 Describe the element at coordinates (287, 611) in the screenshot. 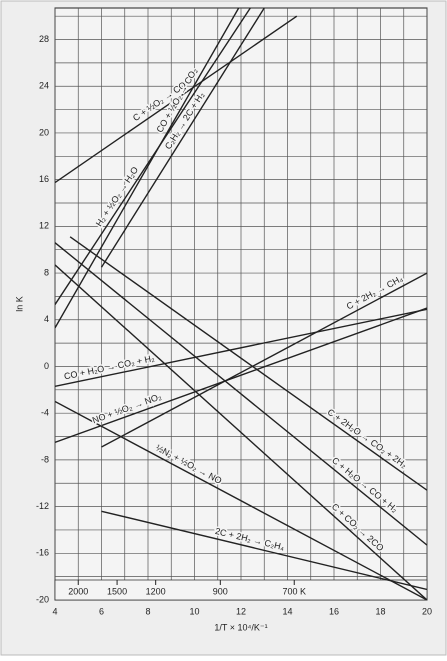

I see `x-tick-label: 14` at that location.